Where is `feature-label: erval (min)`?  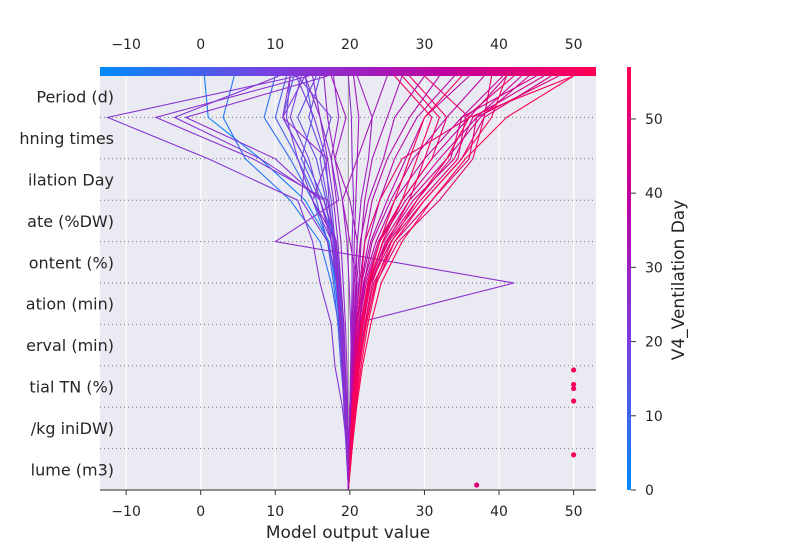 feature-label: erval (min) is located at coordinates (70, 345).